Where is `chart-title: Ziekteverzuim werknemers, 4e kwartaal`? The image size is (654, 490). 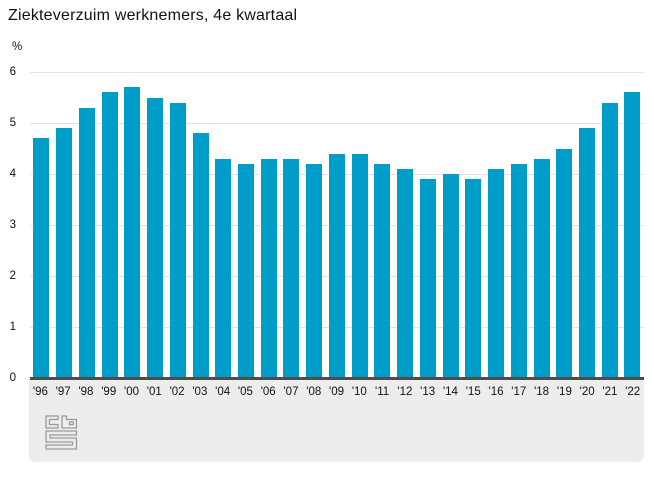 chart-title: Ziekteverzuim werknemers, 4e kwartaal is located at coordinates (153, 15).